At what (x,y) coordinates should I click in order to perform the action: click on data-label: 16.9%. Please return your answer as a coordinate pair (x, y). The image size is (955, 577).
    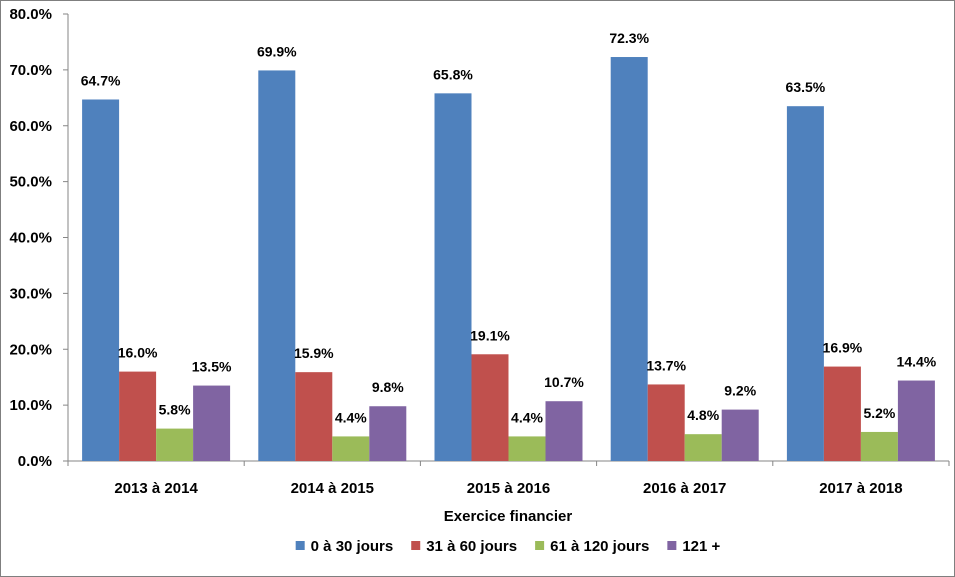
    Looking at the image, I should click on (843, 348).